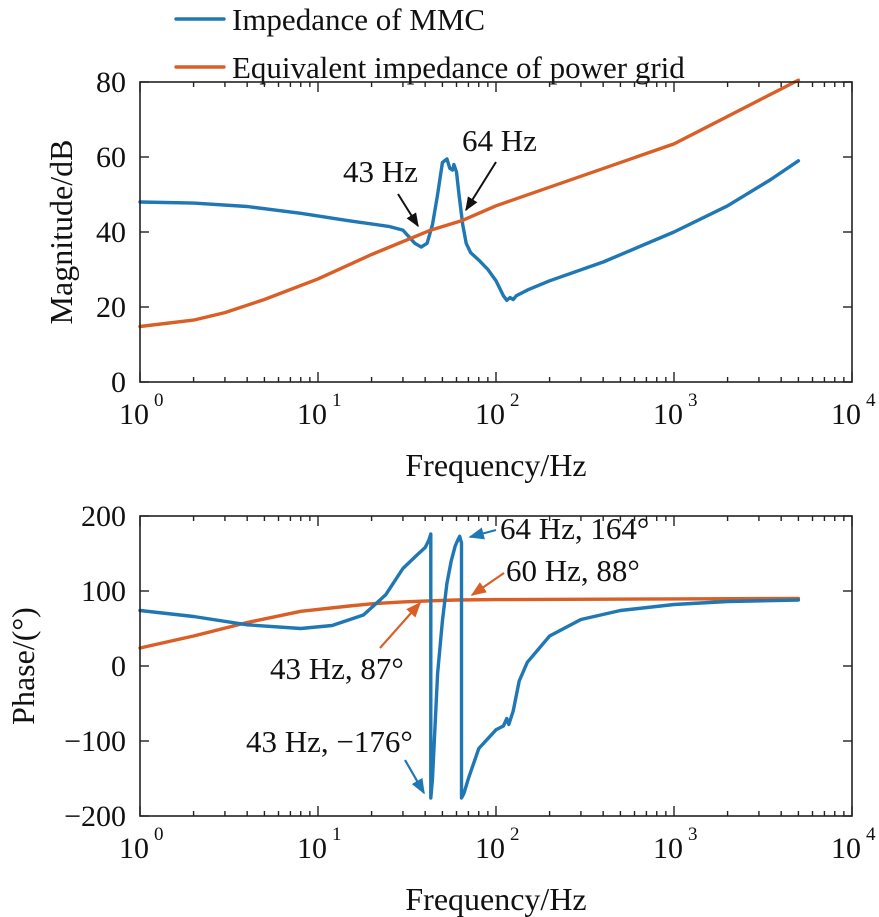 This screenshot has width=879, height=917. I want to click on annotation-ph-60hz: 60 Hz, 88°, so click(555, 574).